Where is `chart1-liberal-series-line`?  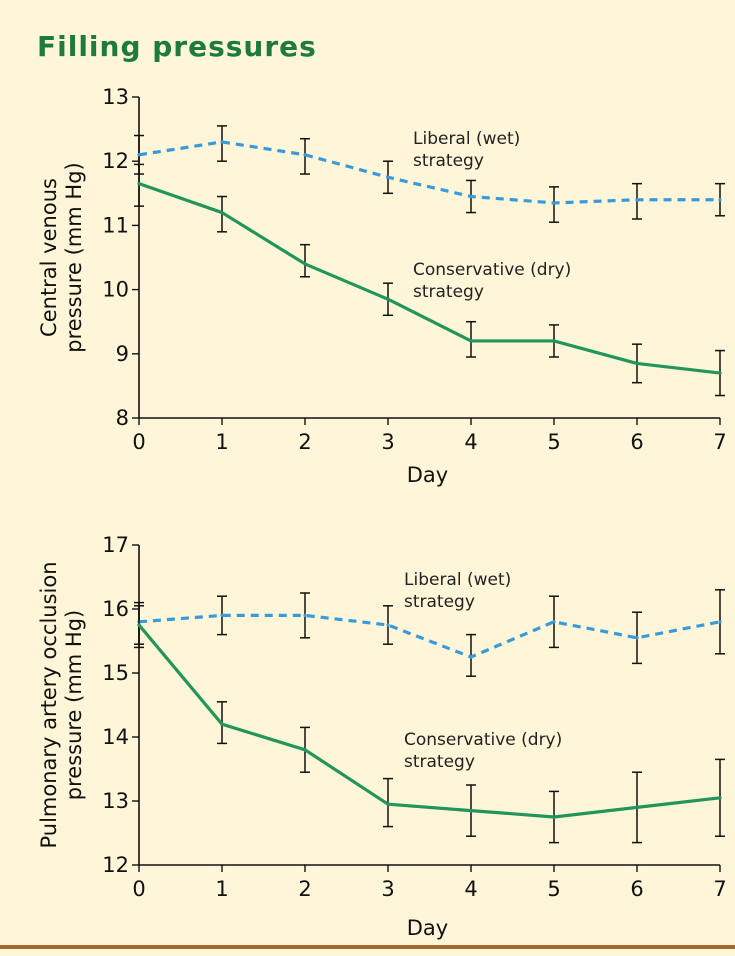
chart1-liberal-series-line is located at coordinates (429, 172).